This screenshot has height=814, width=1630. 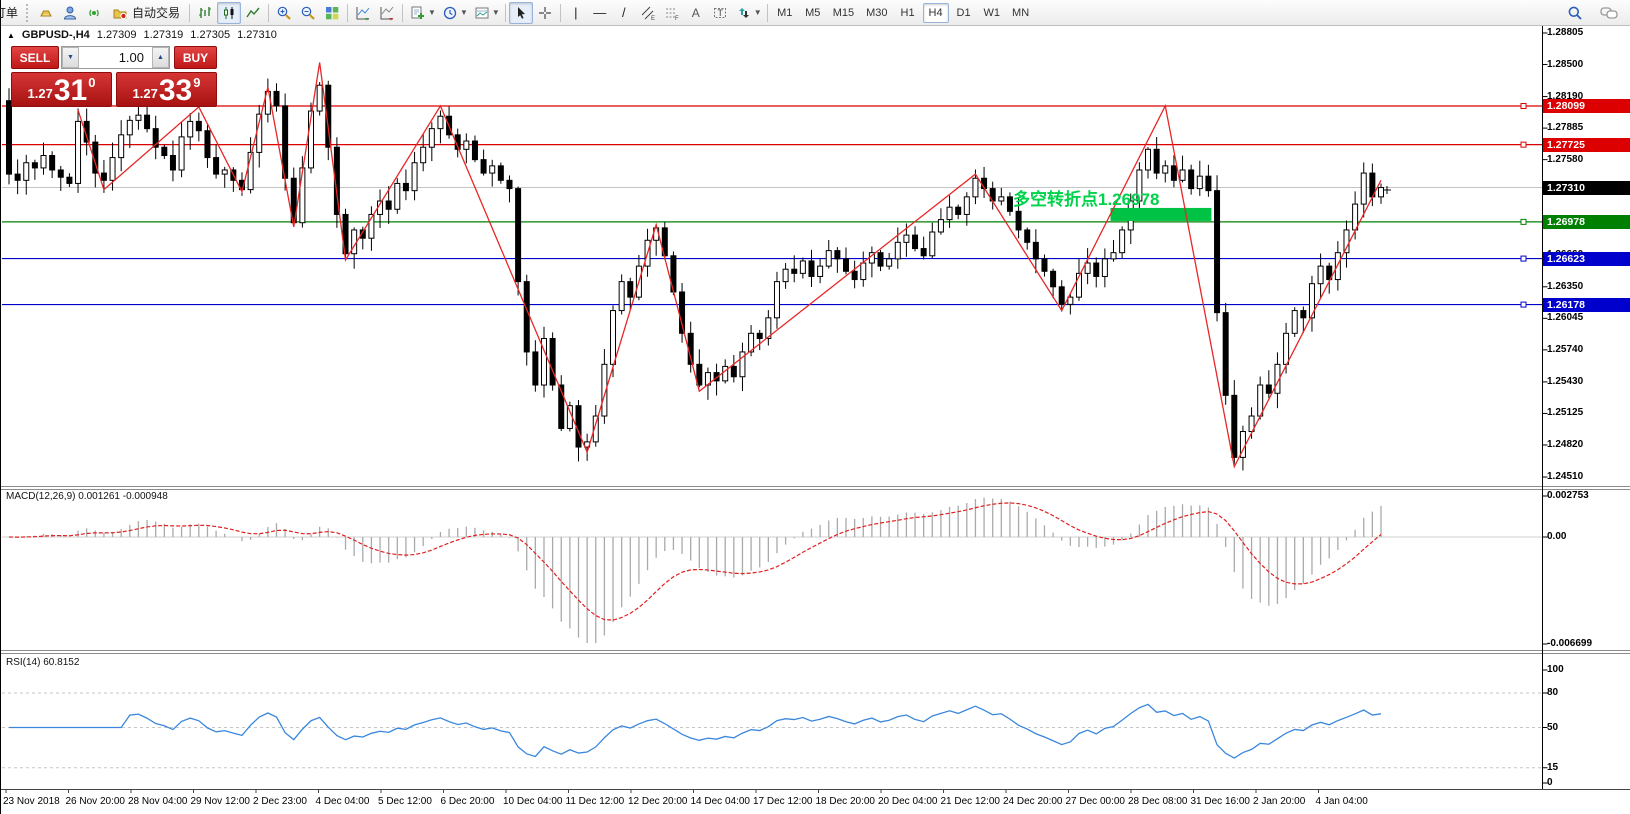 I want to click on time-axis-label: 18 Dec 20:00, so click(x=845, y=801).